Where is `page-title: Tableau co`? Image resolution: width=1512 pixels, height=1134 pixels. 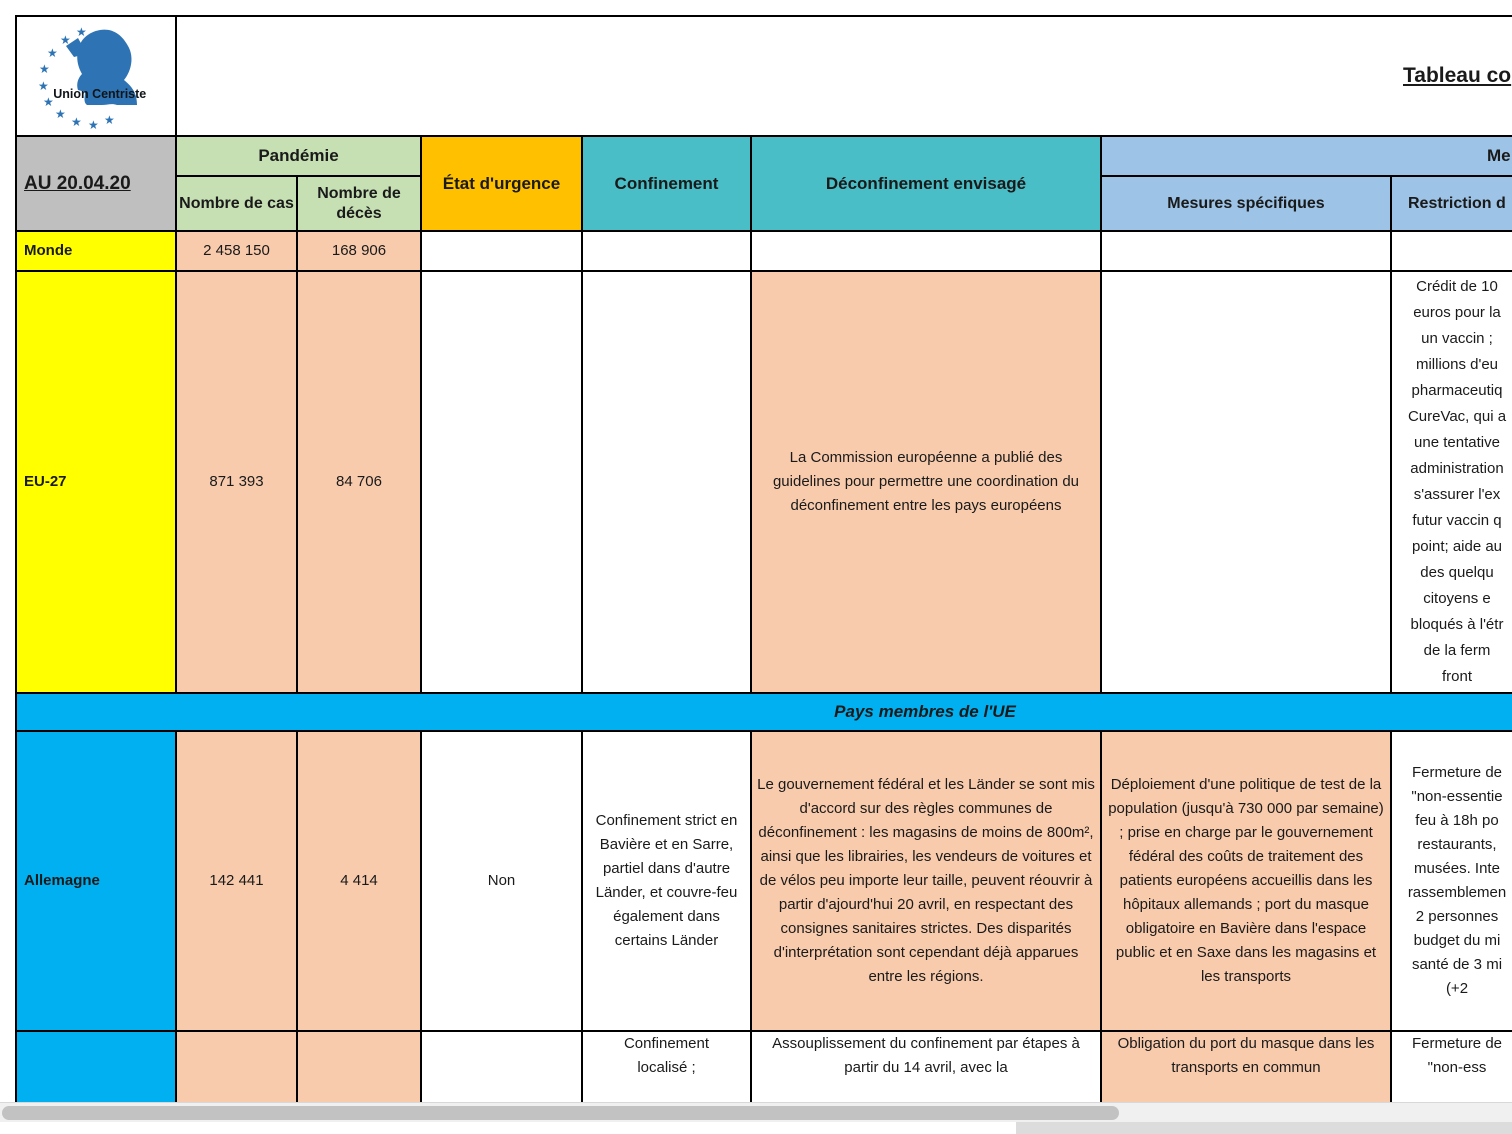
page-title: Tableau co is located at coordinates (1457, 75).